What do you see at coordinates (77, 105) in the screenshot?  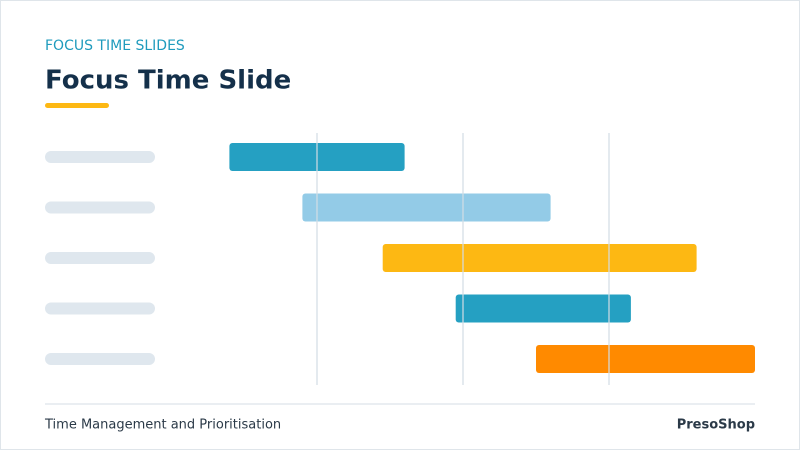 I see `title-accent` at bounding box center [77, 105].